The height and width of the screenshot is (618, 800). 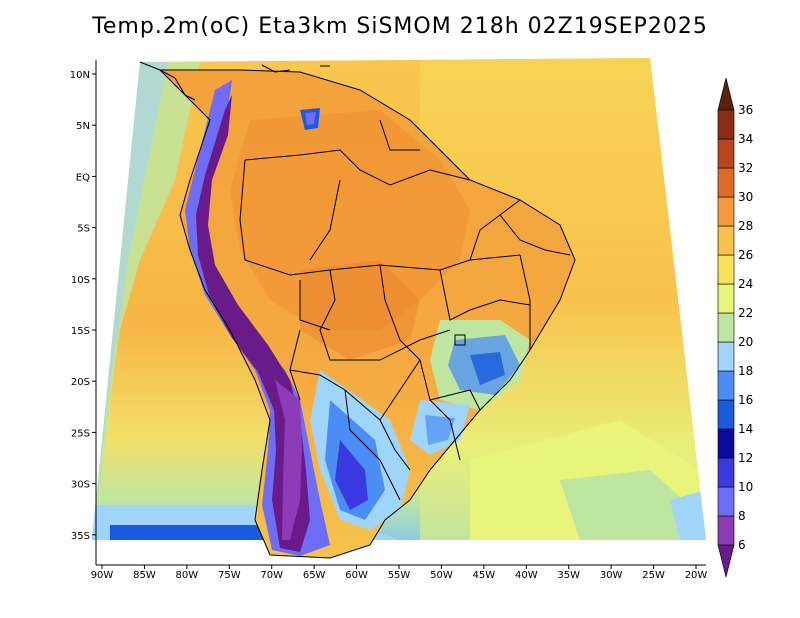 What do you see at coordinates (745, 110) in the screenshot?
I see `colorbar-label: 36` at bounding box center [745, 110].